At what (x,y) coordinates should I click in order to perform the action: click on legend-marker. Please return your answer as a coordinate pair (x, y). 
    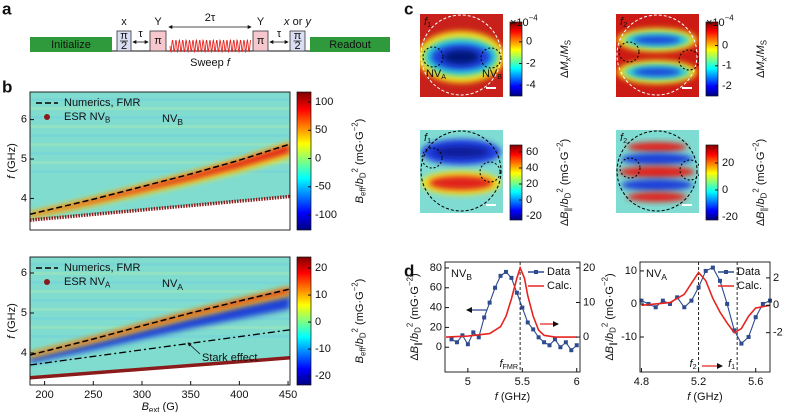
    Looking at the image, I should click on (726, 272).